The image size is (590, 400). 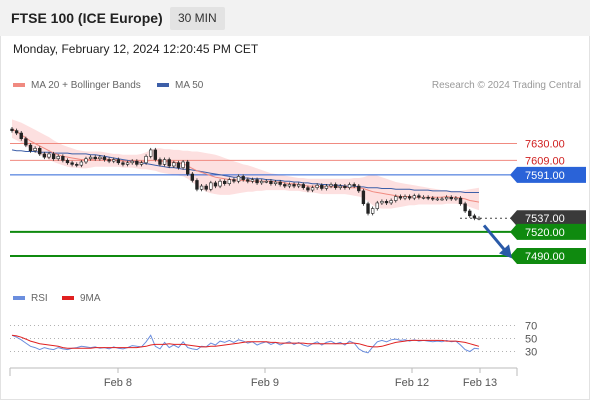 I want to click on ma9-swatch, so click(x=68, y=298).